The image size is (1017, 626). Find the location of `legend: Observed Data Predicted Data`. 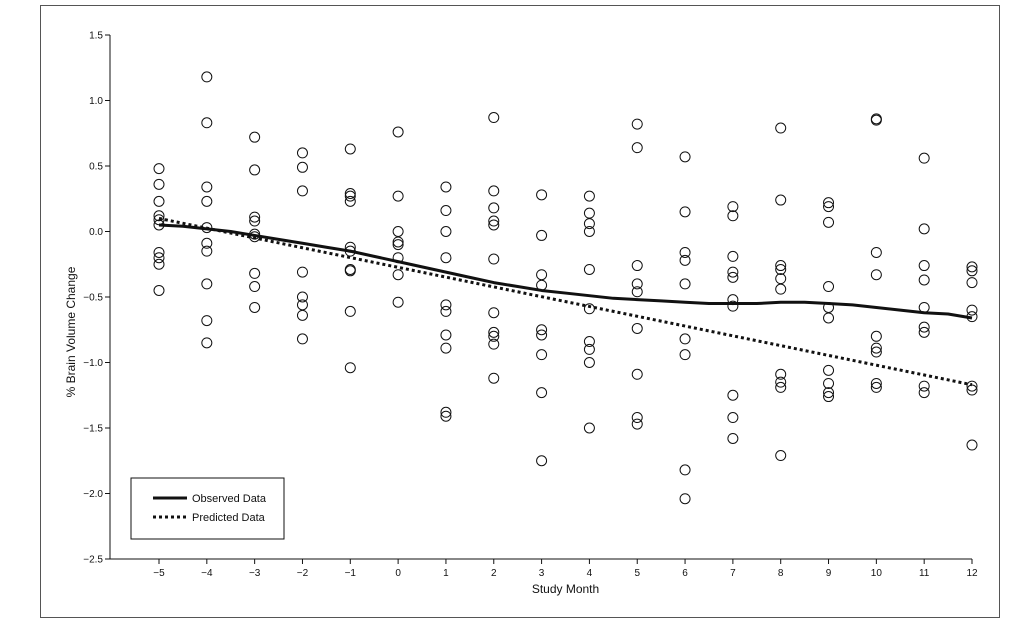

legend: Observed Data Predicted Data is located at coordinates (207, 508).